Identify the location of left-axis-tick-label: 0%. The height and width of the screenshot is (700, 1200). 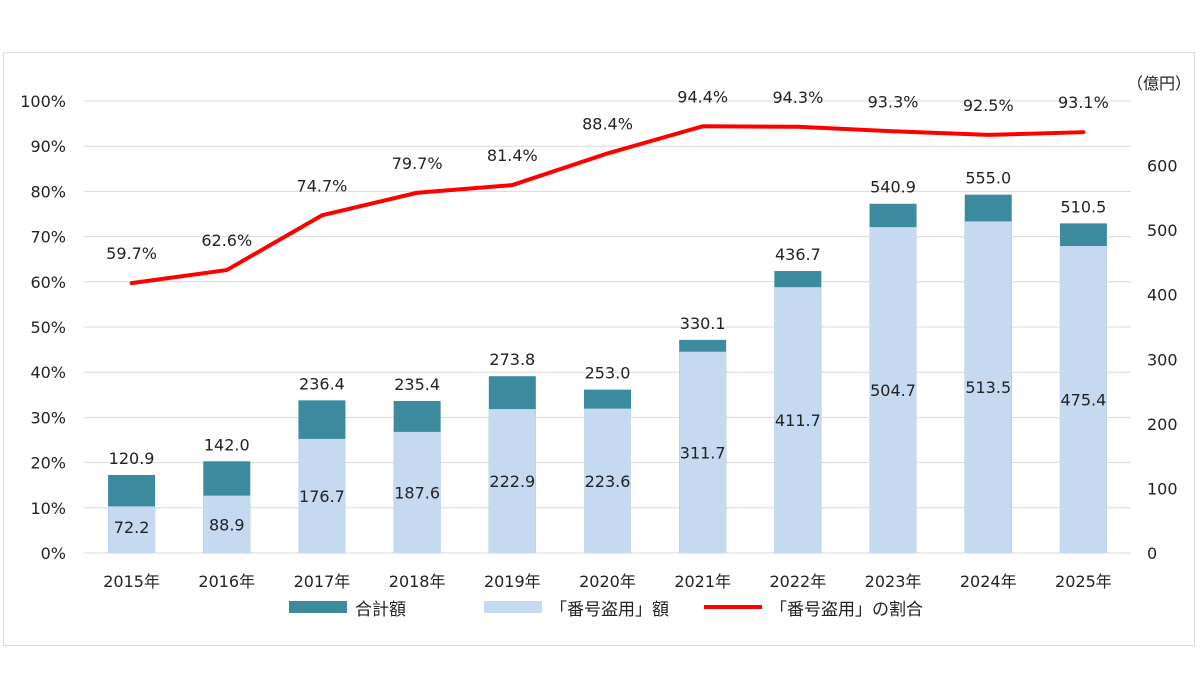
(53, 553).